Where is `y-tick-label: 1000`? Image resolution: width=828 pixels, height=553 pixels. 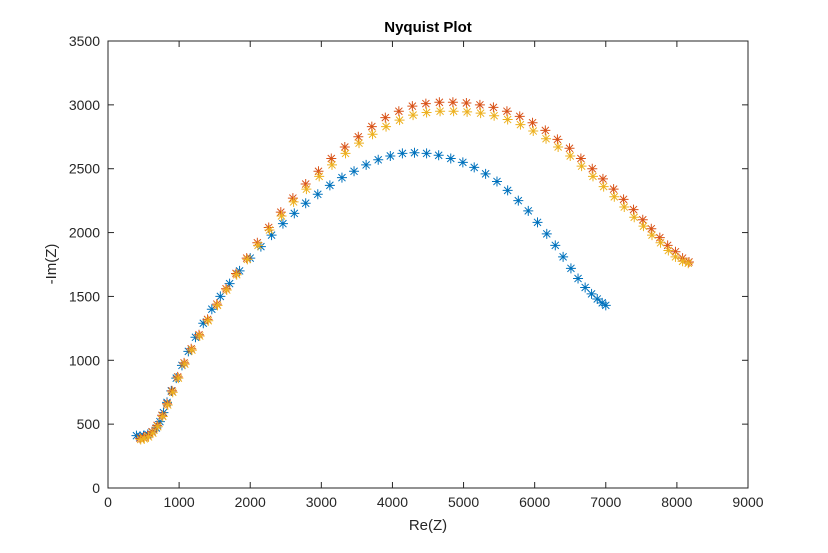 y-tick-label: 1000 is located at coordinates (84, 360).